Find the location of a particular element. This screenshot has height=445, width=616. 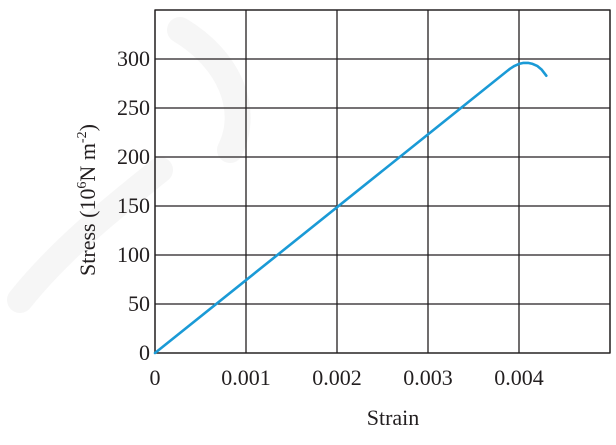

y-tick-label: 150 is located at coordinates (133, 205).